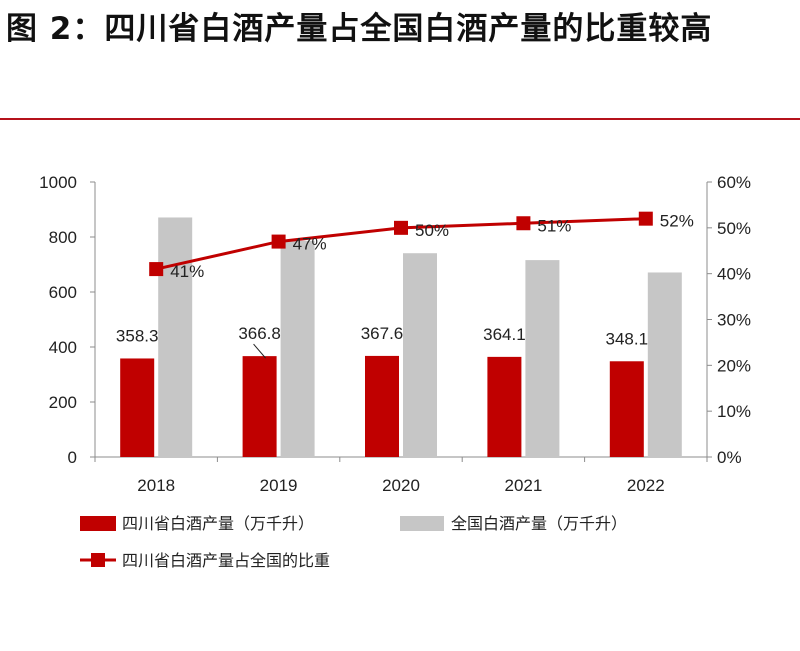 This screenshot has width=800, height=651. Describe the element at coordinates (359, 29) in the screenshot. I see `figure-title: 图 2：四川省白酒产量占全国白酒产量的比重较高` at that location.